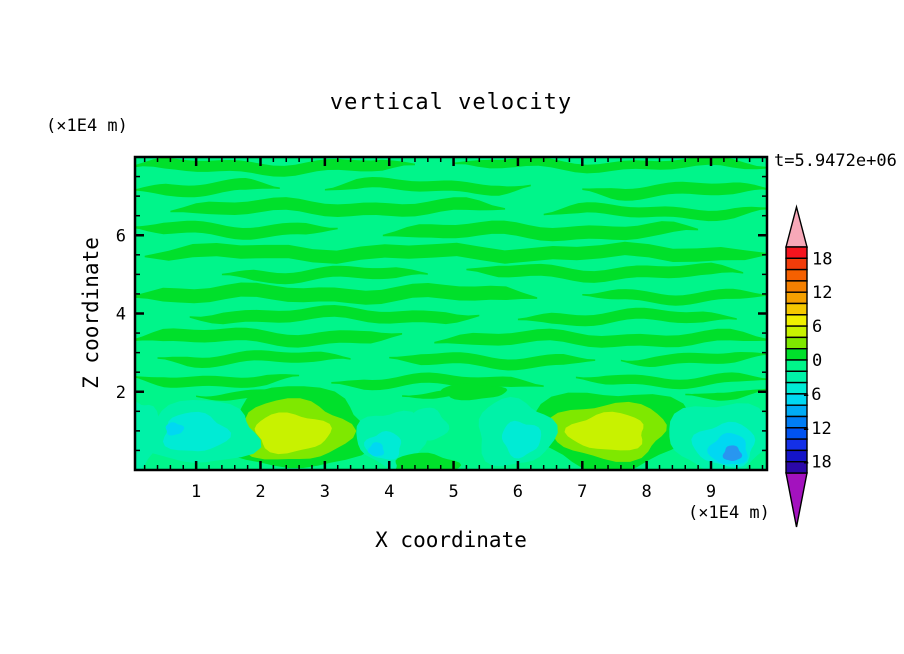  What do you see at coordinates (197, 431) in the screenshot?
I see `contour-feature-downdraft-1-inner` at bounding box center [197, 431].